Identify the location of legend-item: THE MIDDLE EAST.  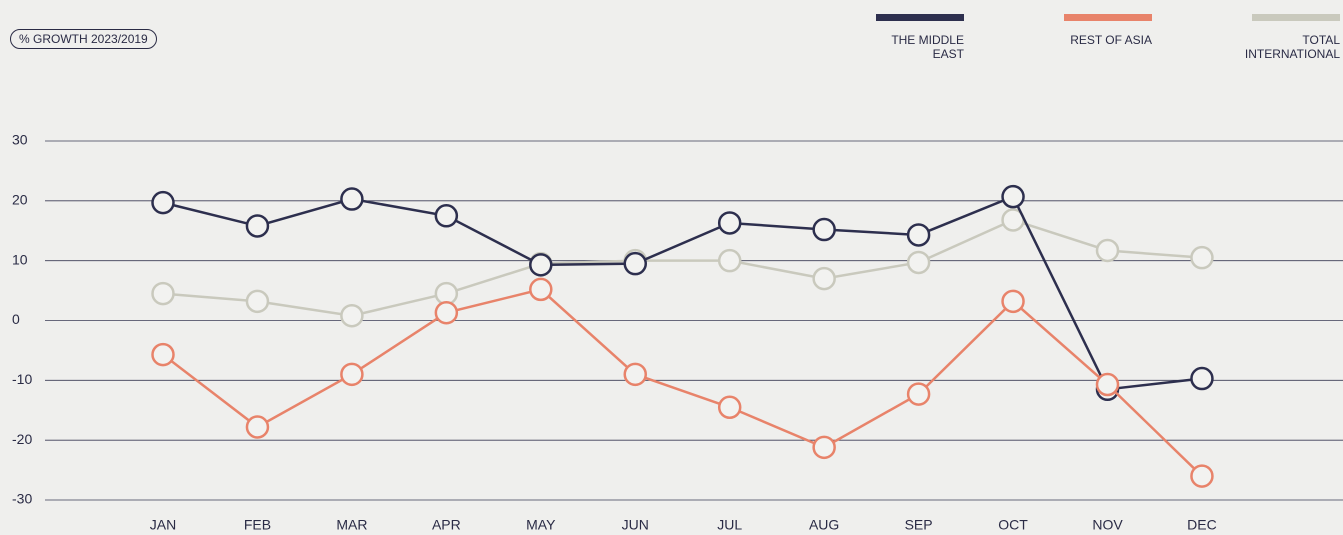
(916, 37).